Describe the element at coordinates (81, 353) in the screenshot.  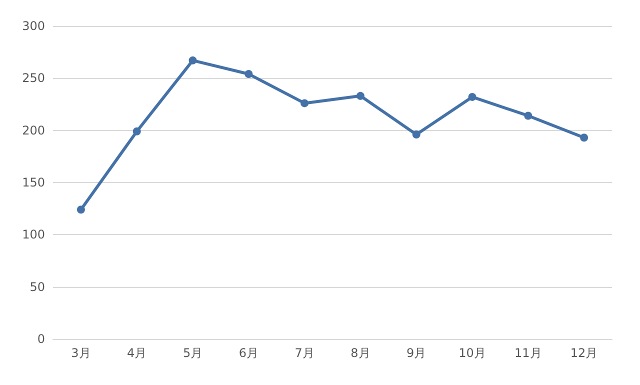
I see `x-tick-label: 3月` at that location.